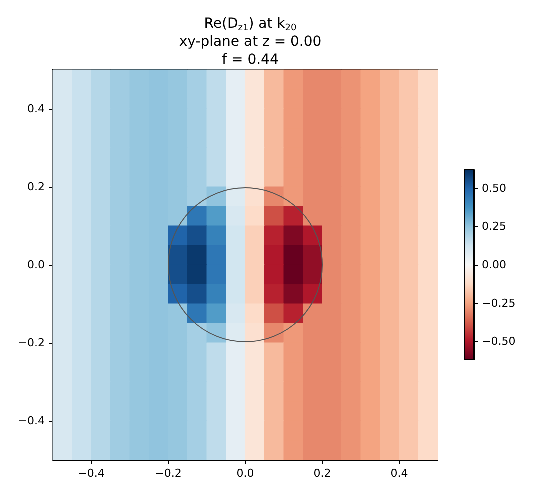 The image size is (536, 491). I want to click on y-tick-label: −0.4, so click(31, 421).